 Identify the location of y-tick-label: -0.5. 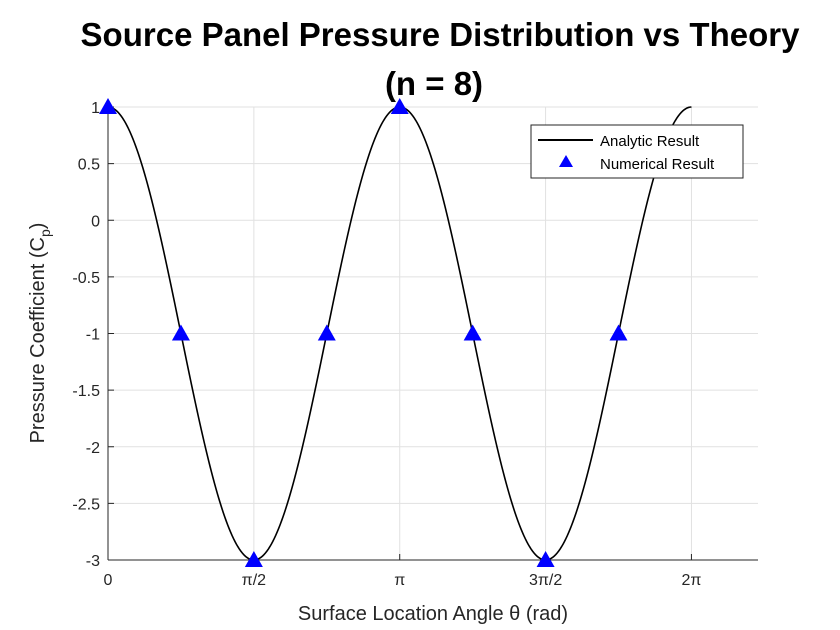
(86, 278).